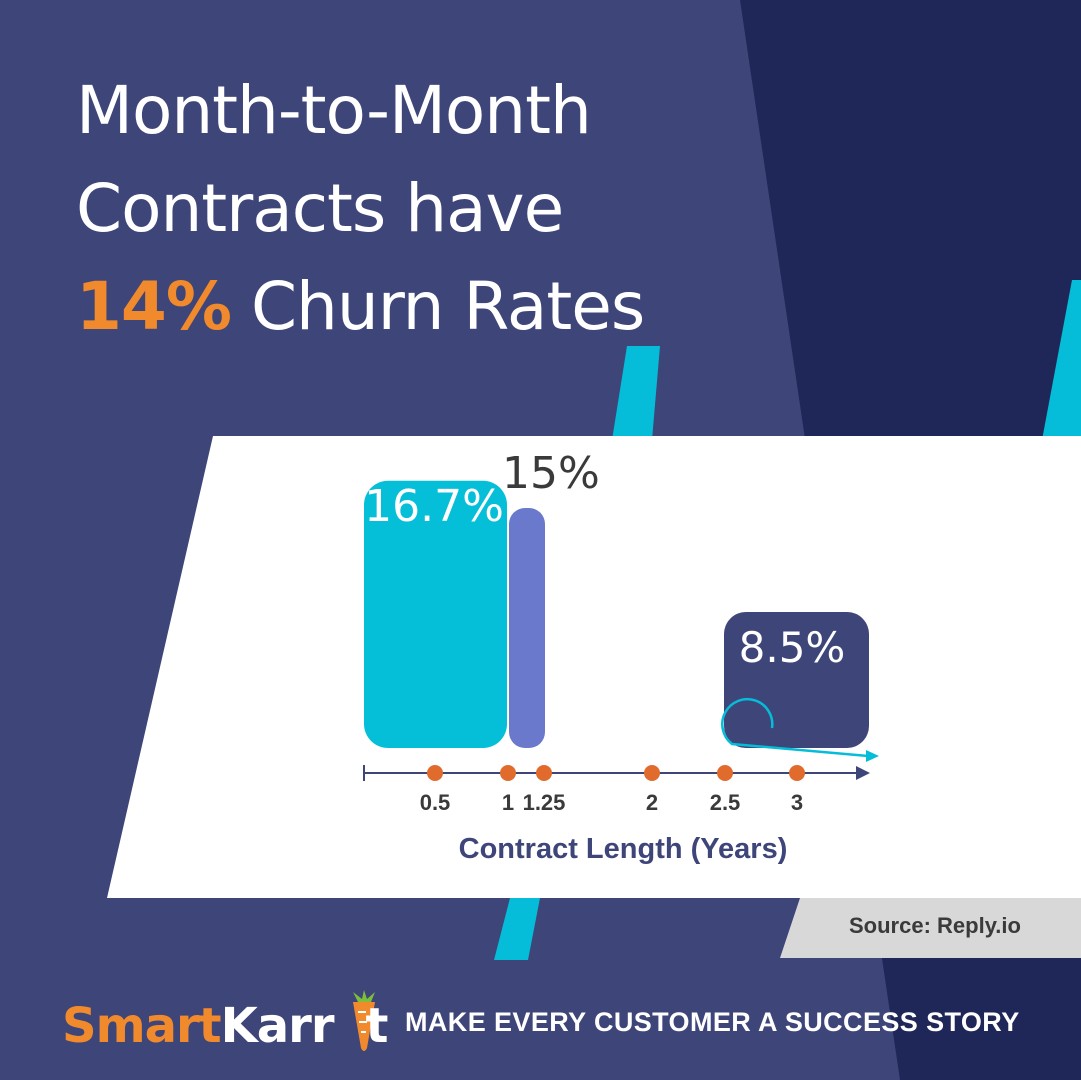 The image size is (1081, 1080). What do you see at coordinates (621, 605) in the screenshot?
I see `bars-layer: 16.7%15% 8.5%` at bounding box center [621, 605].